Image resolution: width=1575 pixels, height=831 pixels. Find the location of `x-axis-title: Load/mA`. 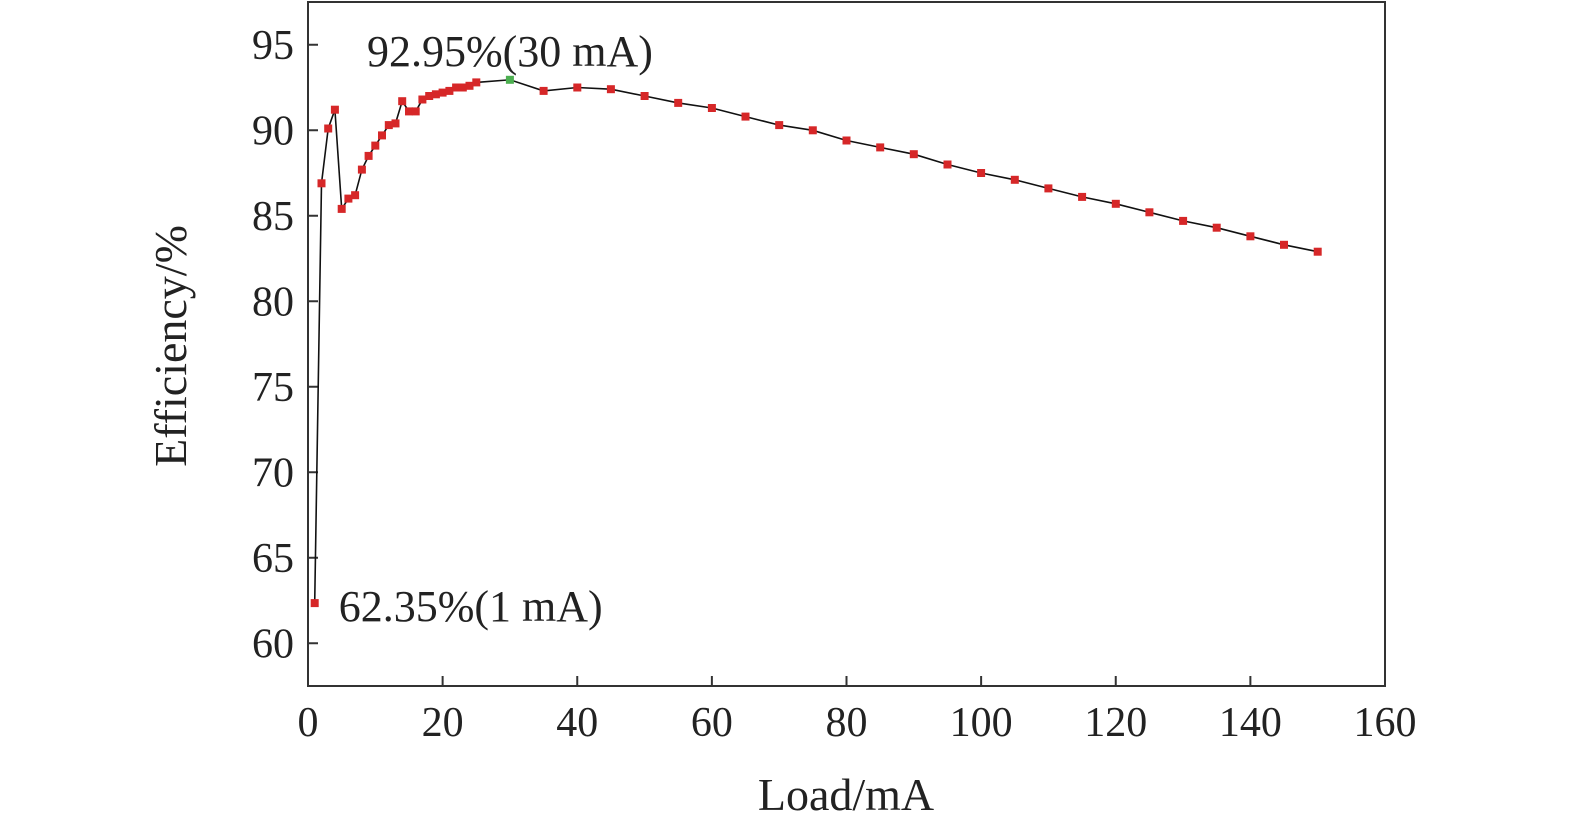

x-axis-title: Load/mA is located at coordinates (846, 794).